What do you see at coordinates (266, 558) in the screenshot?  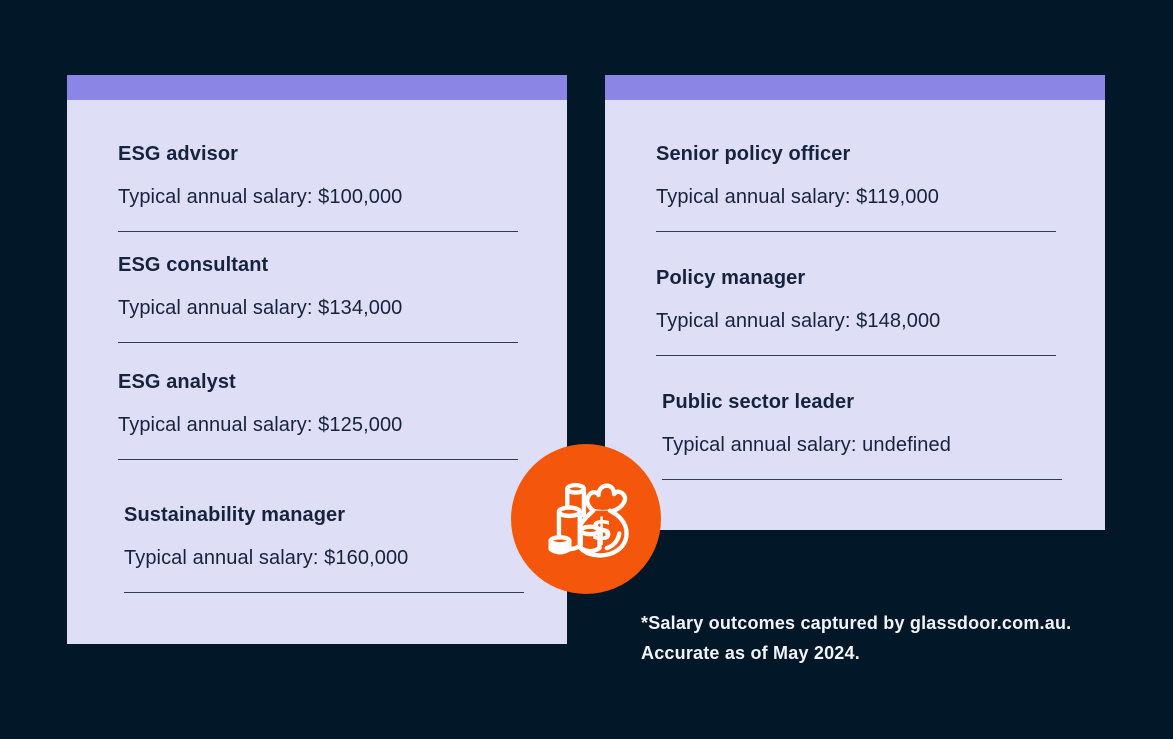 I see `role-salary: Typical annual salary: $160,000` at bounding box center [266, 558].